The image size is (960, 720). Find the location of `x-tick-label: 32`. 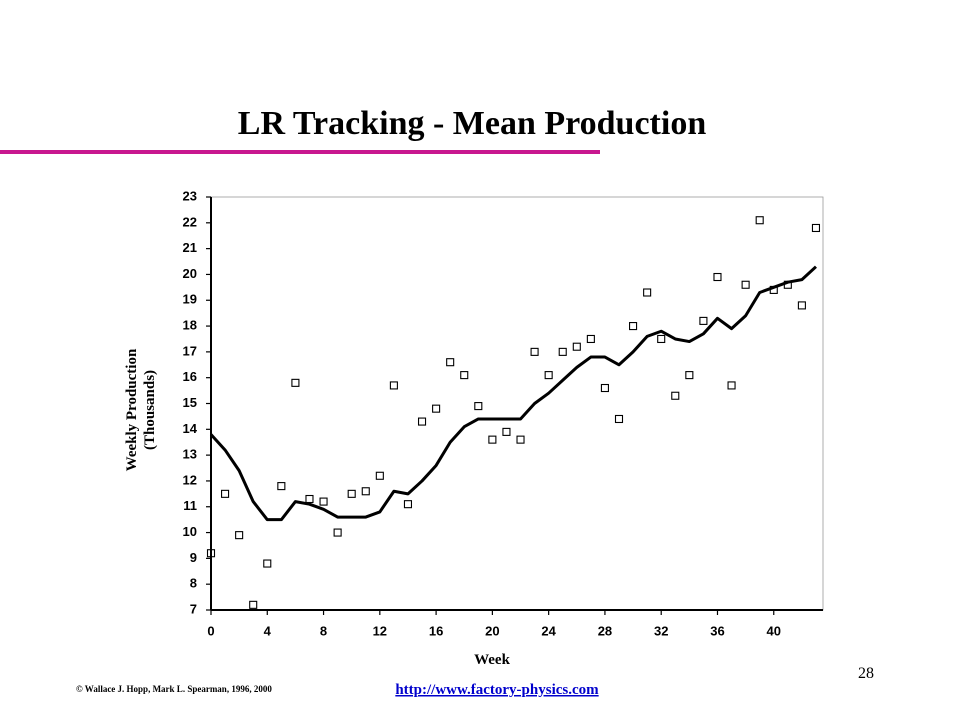

x-tick-label: 32 is located at coordinates (661, 630).